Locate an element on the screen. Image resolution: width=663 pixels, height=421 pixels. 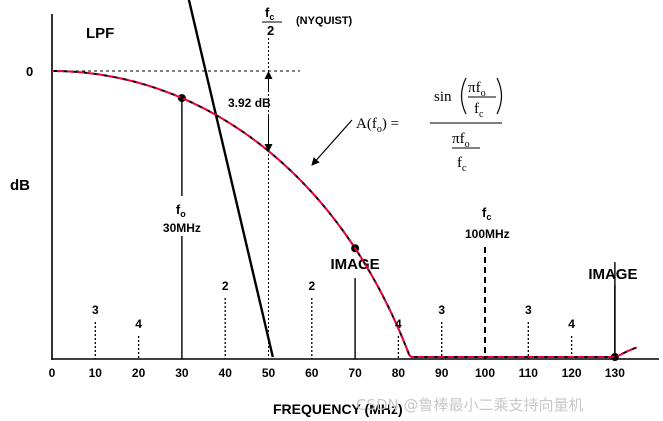
formula-paren-left is located at coordinates (463, 96).